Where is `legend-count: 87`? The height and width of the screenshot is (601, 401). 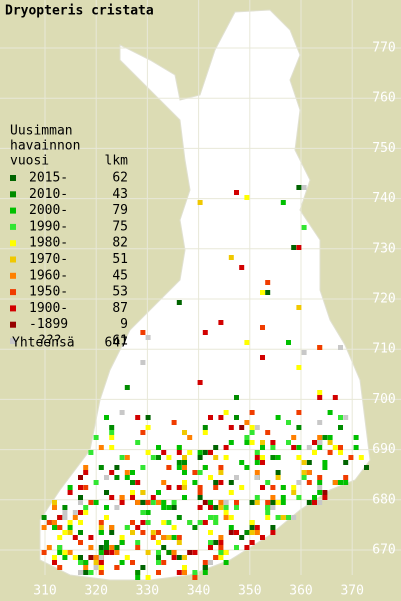
legend-count: 87 is located at coordinates (120, 308).